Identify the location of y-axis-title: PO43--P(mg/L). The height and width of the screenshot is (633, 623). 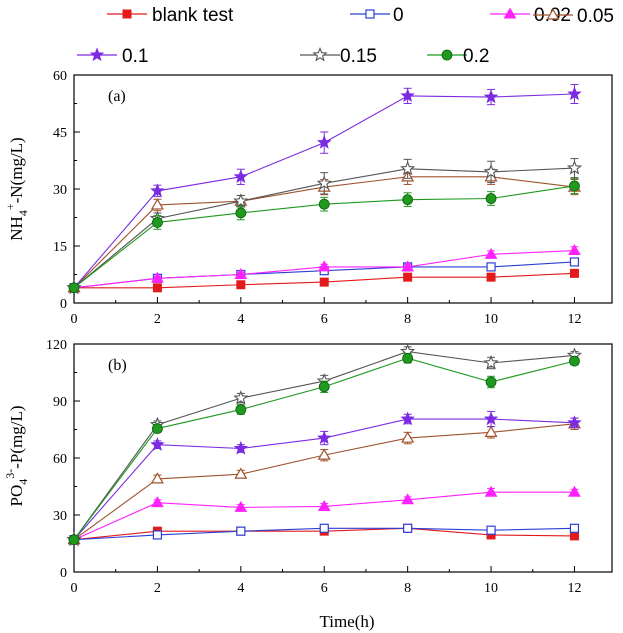
(16, 455).